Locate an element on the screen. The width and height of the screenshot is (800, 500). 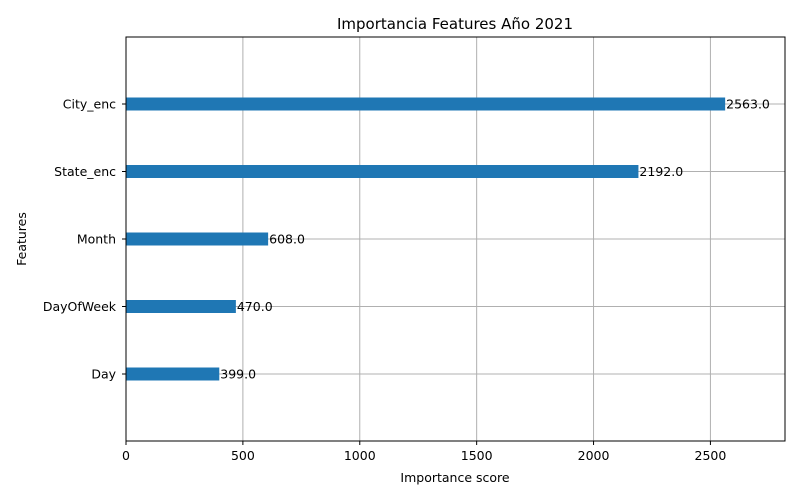
y-axis-ticks: City_enc State_enc Month DayOfWeek Day is located at coordinates (84, 239).